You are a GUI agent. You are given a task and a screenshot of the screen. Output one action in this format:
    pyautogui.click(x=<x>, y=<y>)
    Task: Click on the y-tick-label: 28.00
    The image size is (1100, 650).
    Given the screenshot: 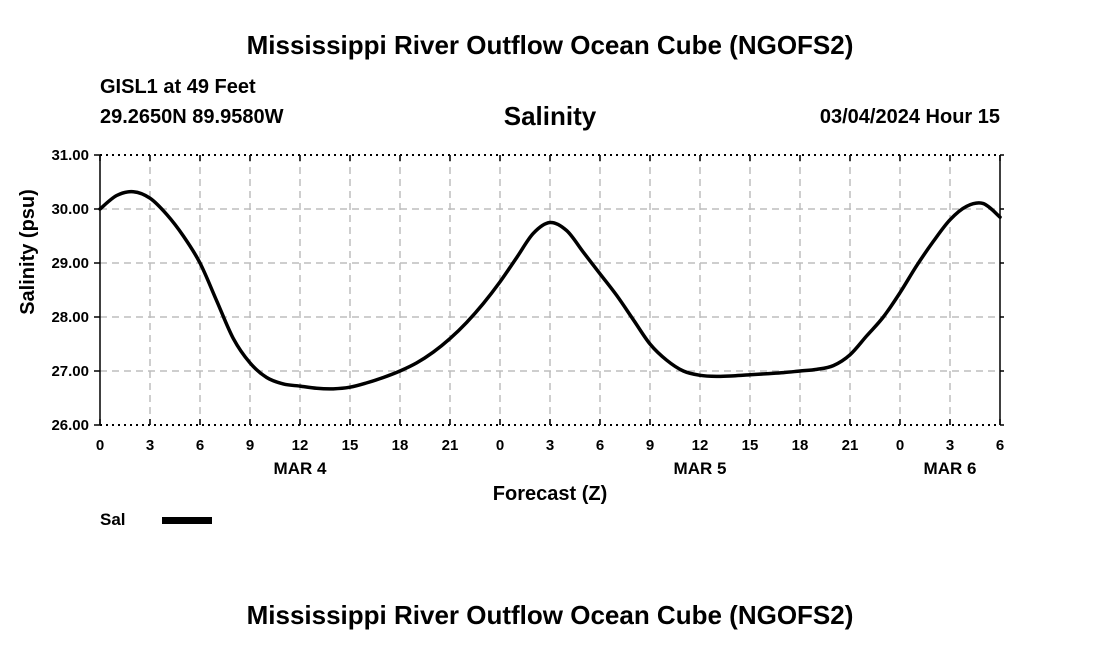 What is the action you would take?
    pyautogui.click(x=70, y=317)
    